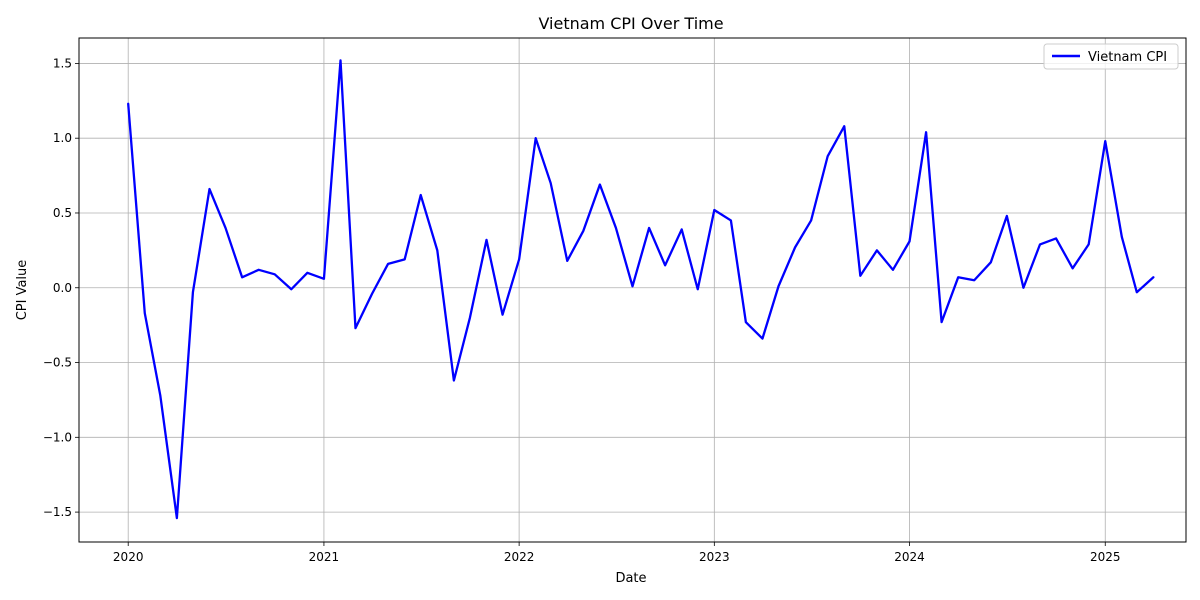 The image size is (1200, 600). What do you see at coordinates (630, 23) in the screenshot?
I see `chart-title: Vietnam CPI Over Time` at bounding box center [630, 23].